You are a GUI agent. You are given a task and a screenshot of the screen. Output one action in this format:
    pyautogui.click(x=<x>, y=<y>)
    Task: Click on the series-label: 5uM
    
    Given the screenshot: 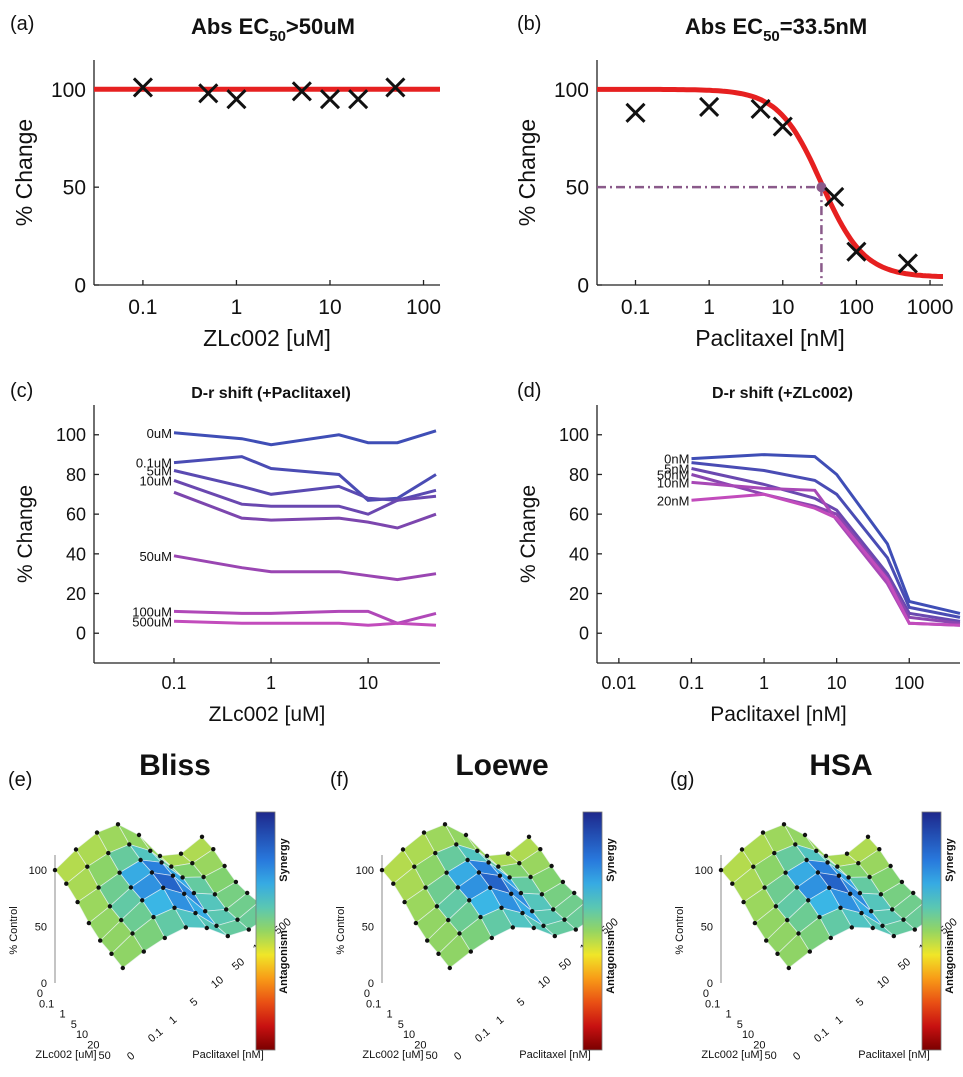 What is the action you would take?
    pyautogui.click(x=159, y=470)
    